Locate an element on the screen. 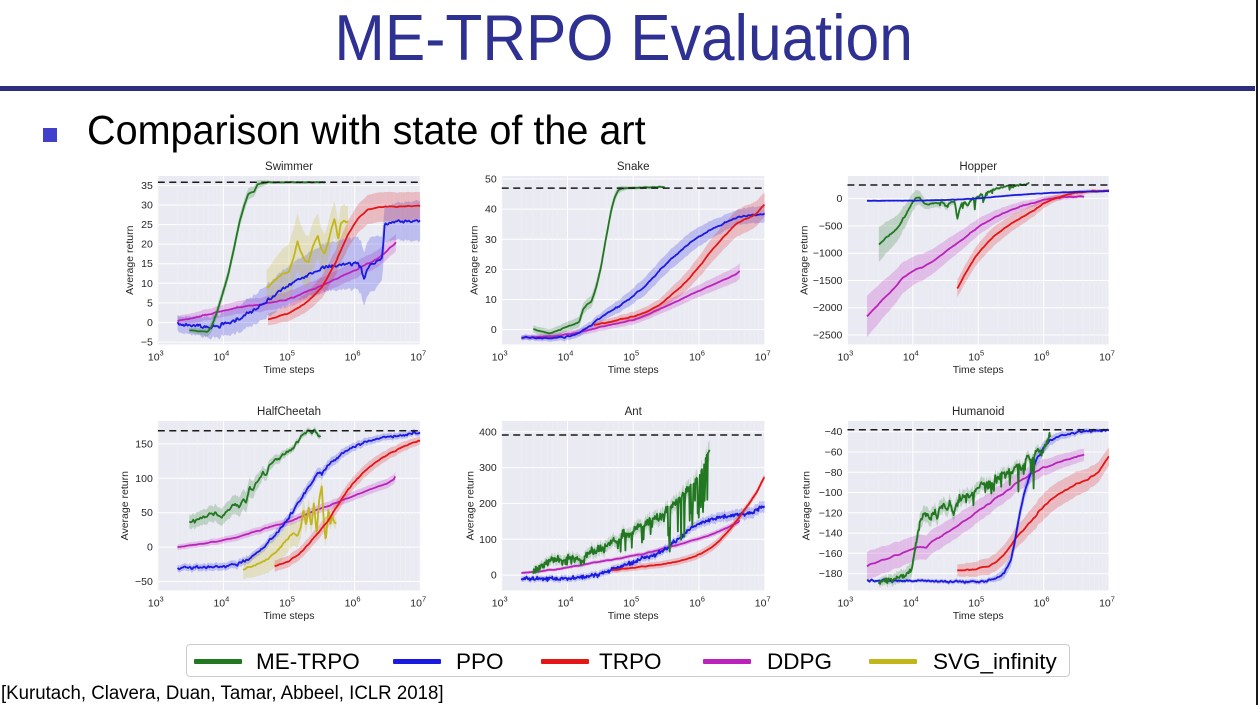 This screenshot has width=1258, height=705. svg-text: −50 is located at coordinates (144, 582).